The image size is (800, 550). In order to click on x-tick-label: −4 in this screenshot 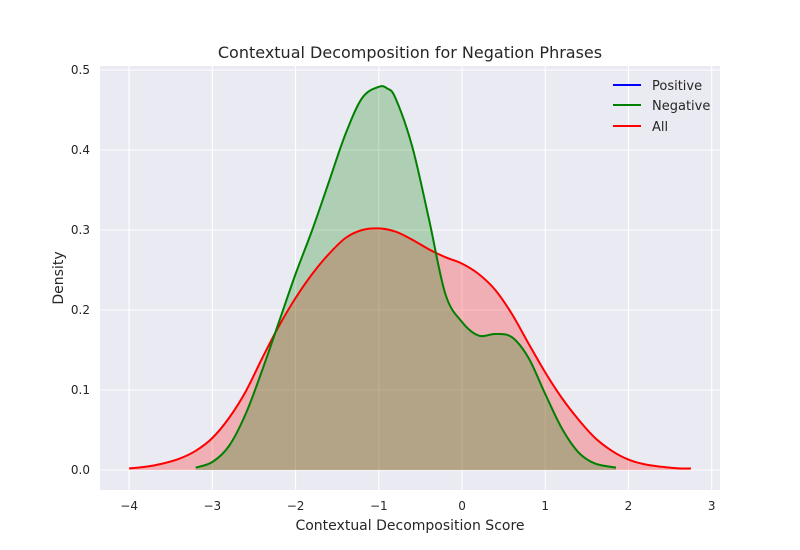, I will do `click(129, 506)`.